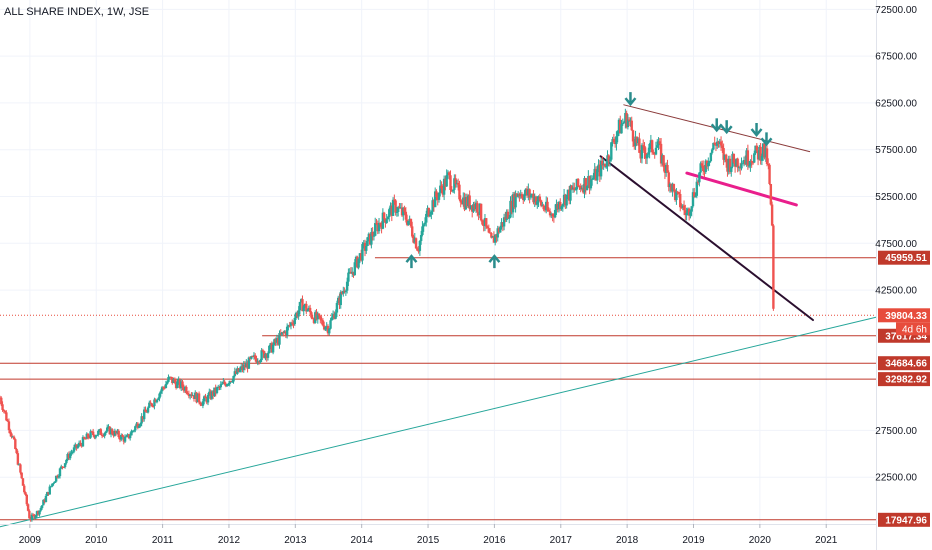 The image size is (932, 550). What do you see at coordinates (627, 540) in the screenshot?
I see `time-tick-label: 2018` at bounding box center [627, 540].